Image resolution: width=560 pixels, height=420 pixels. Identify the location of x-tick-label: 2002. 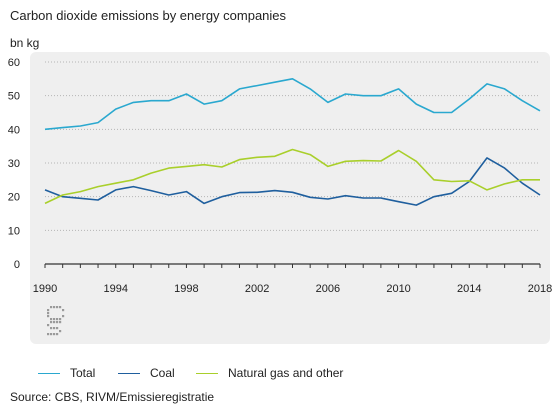
(257, 289).